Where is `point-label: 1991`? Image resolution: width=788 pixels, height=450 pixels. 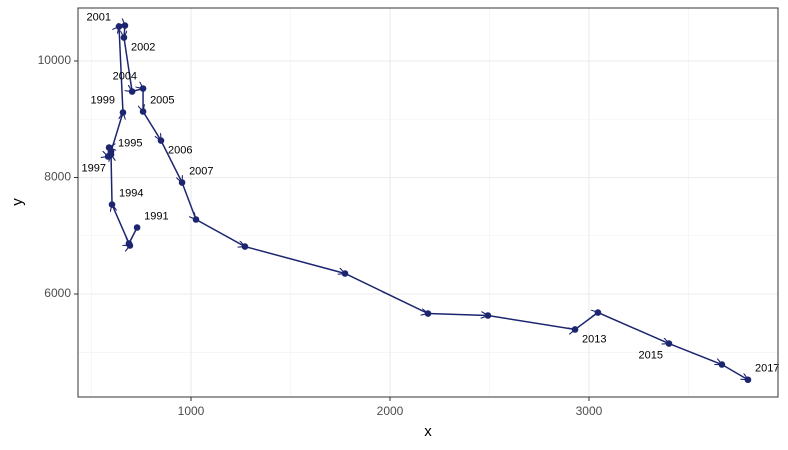
point-label: 1991 is located at coordinates (156, 216).